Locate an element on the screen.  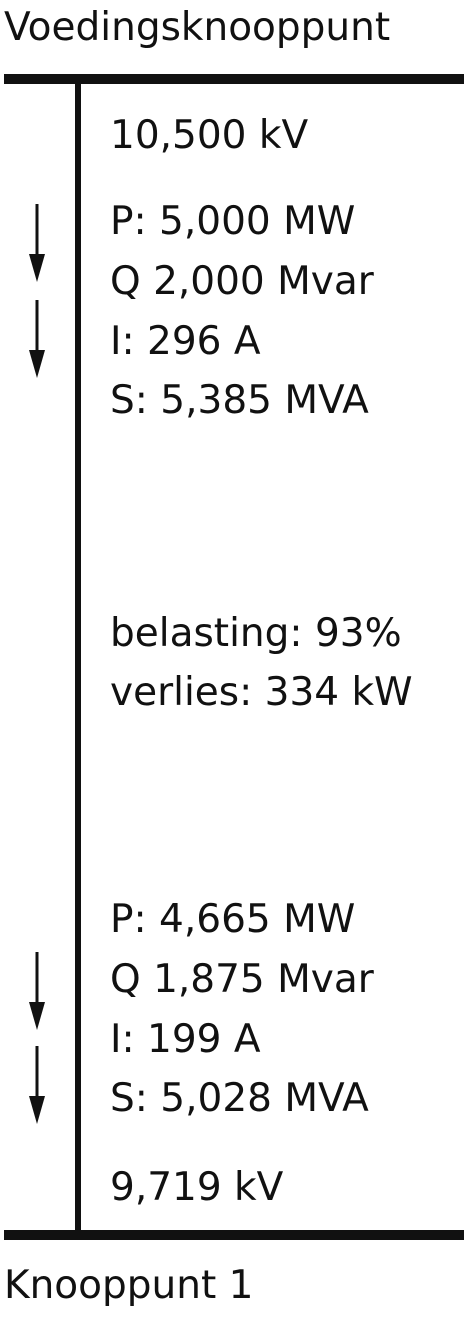
start-apparent-power: S: 5,385 MVA is located at coordinates (239, 400).